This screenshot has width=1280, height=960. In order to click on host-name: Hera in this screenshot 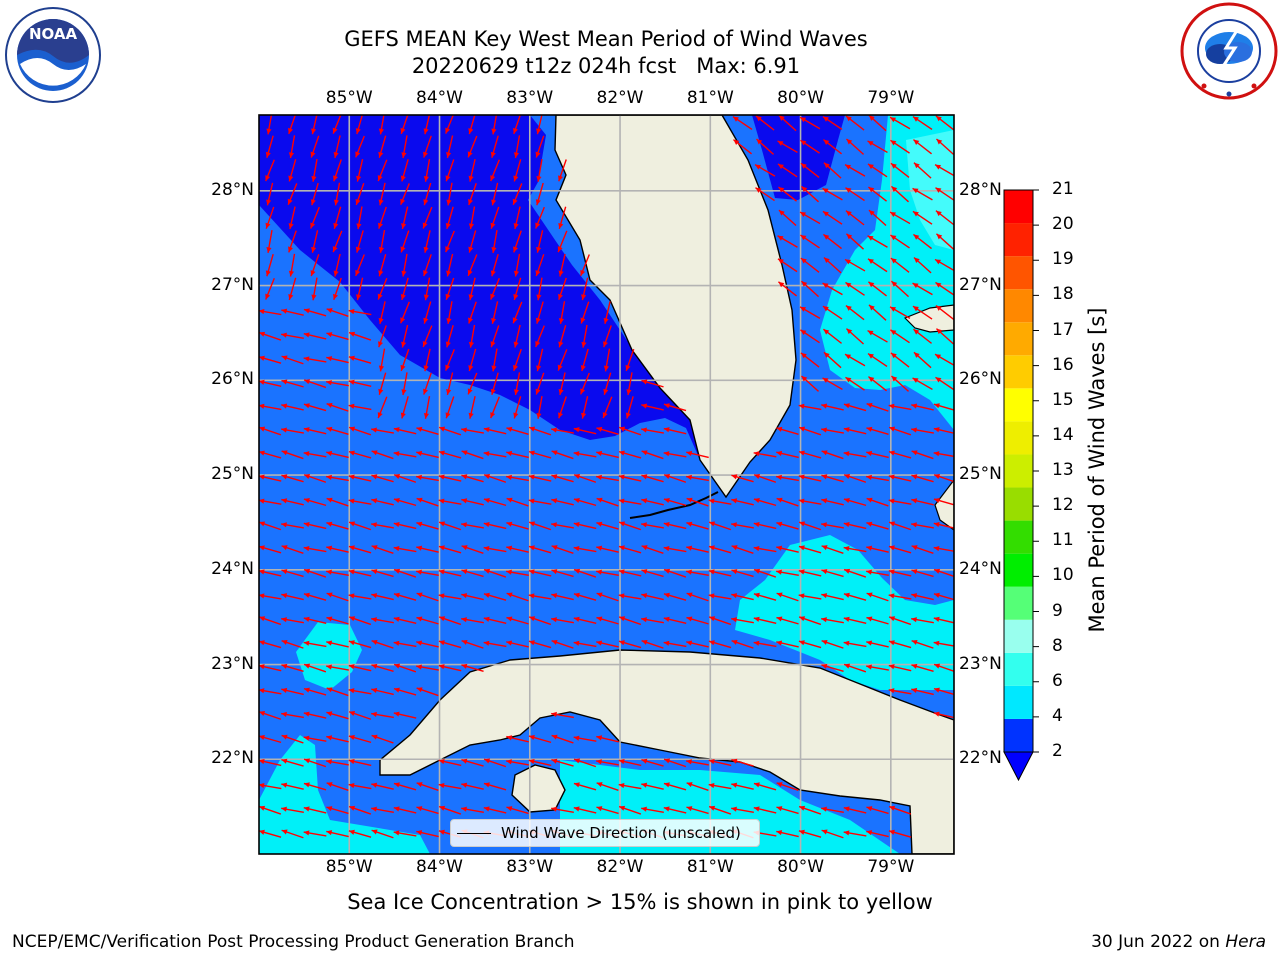, I will do `click(1245, 942)`.